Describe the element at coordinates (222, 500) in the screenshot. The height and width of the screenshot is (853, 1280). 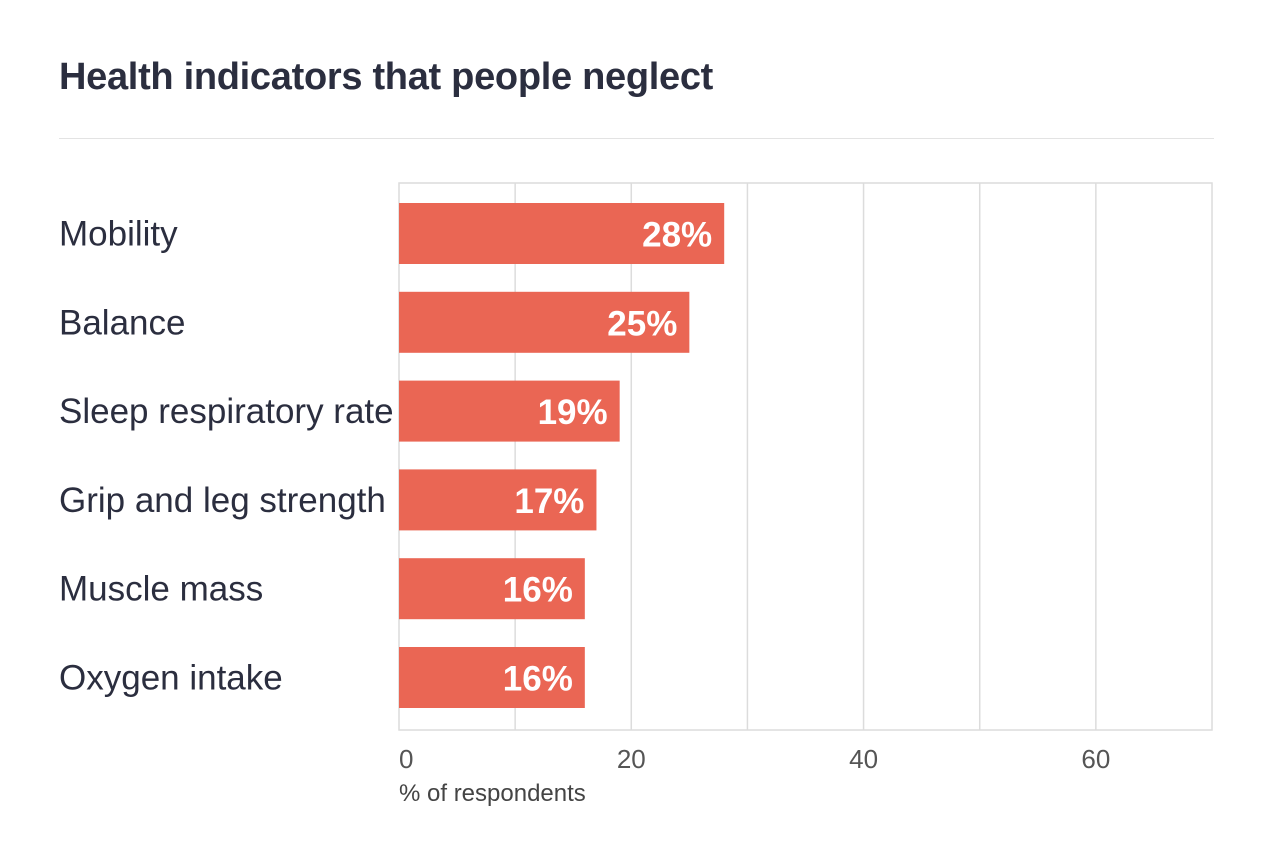
I see `category-label: Grip and leg strength` at that location.